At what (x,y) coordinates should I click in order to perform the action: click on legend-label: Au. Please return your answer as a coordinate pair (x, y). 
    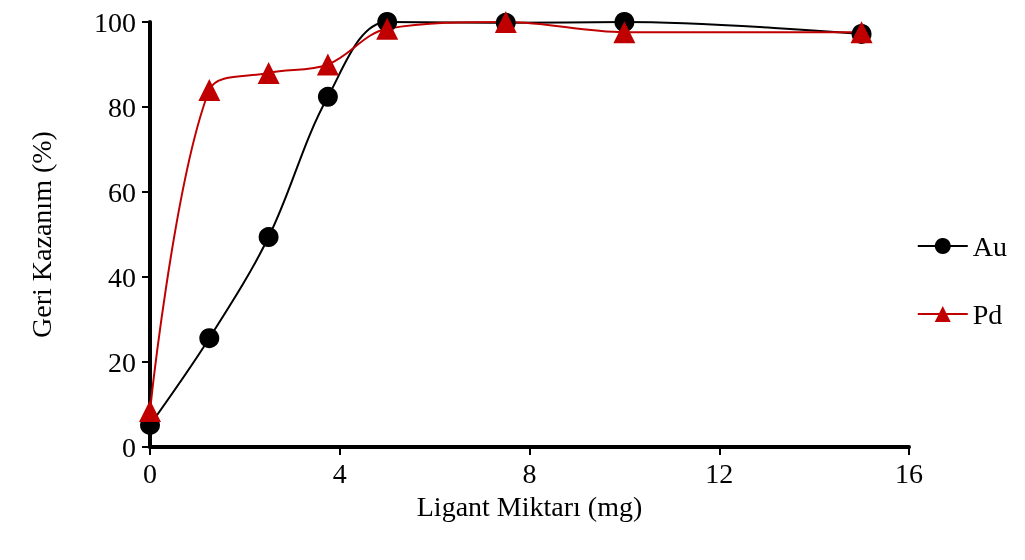
    Looking at the image, I should click on (990, 246).